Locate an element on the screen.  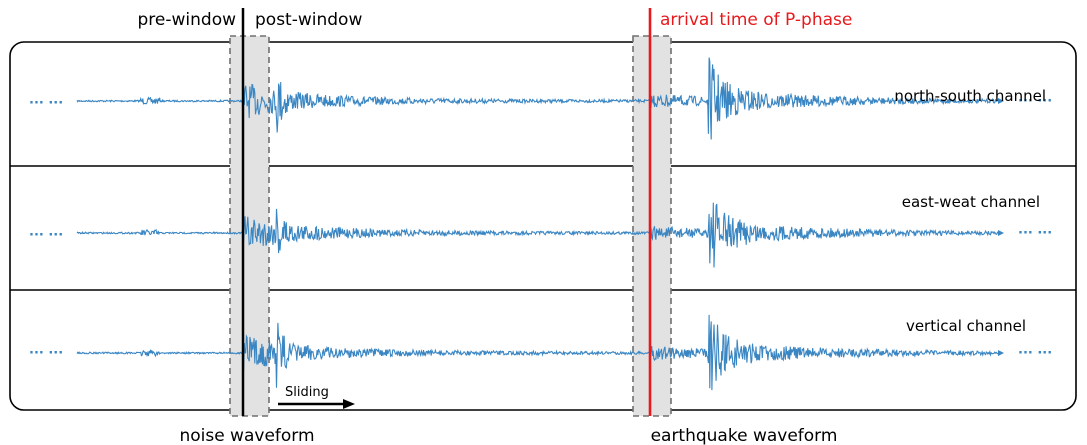
pre-window-label: pre-window is located at coordinates (187, 20).